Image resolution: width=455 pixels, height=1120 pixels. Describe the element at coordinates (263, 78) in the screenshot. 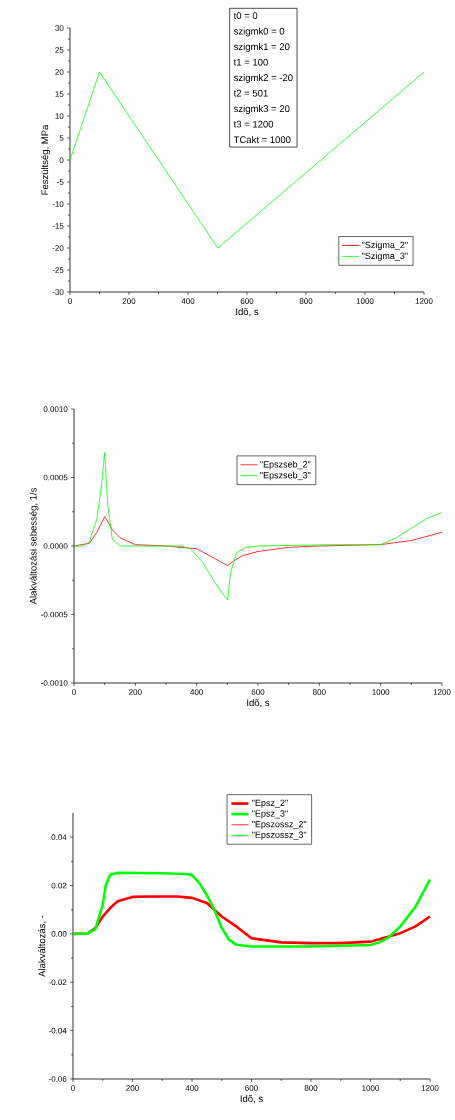

I see `annotation: szigmk2 = -20` at that location.